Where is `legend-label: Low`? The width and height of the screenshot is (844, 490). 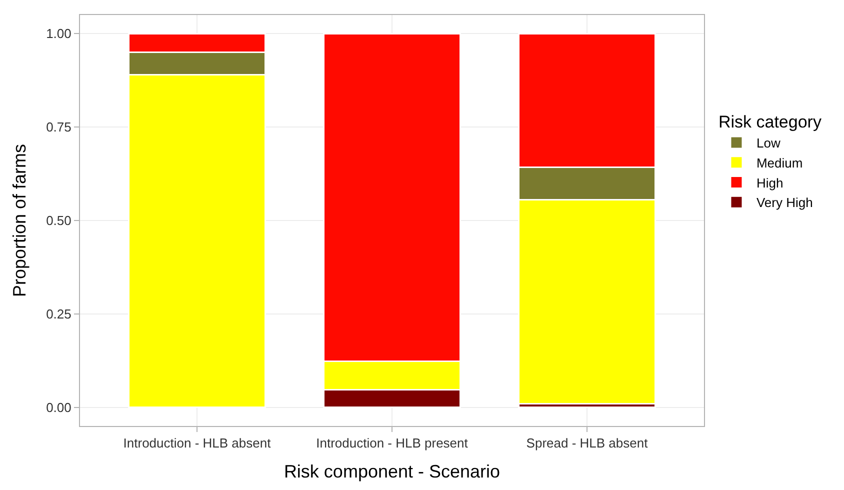 legend-label: Low is located at coordinates (768, 143).